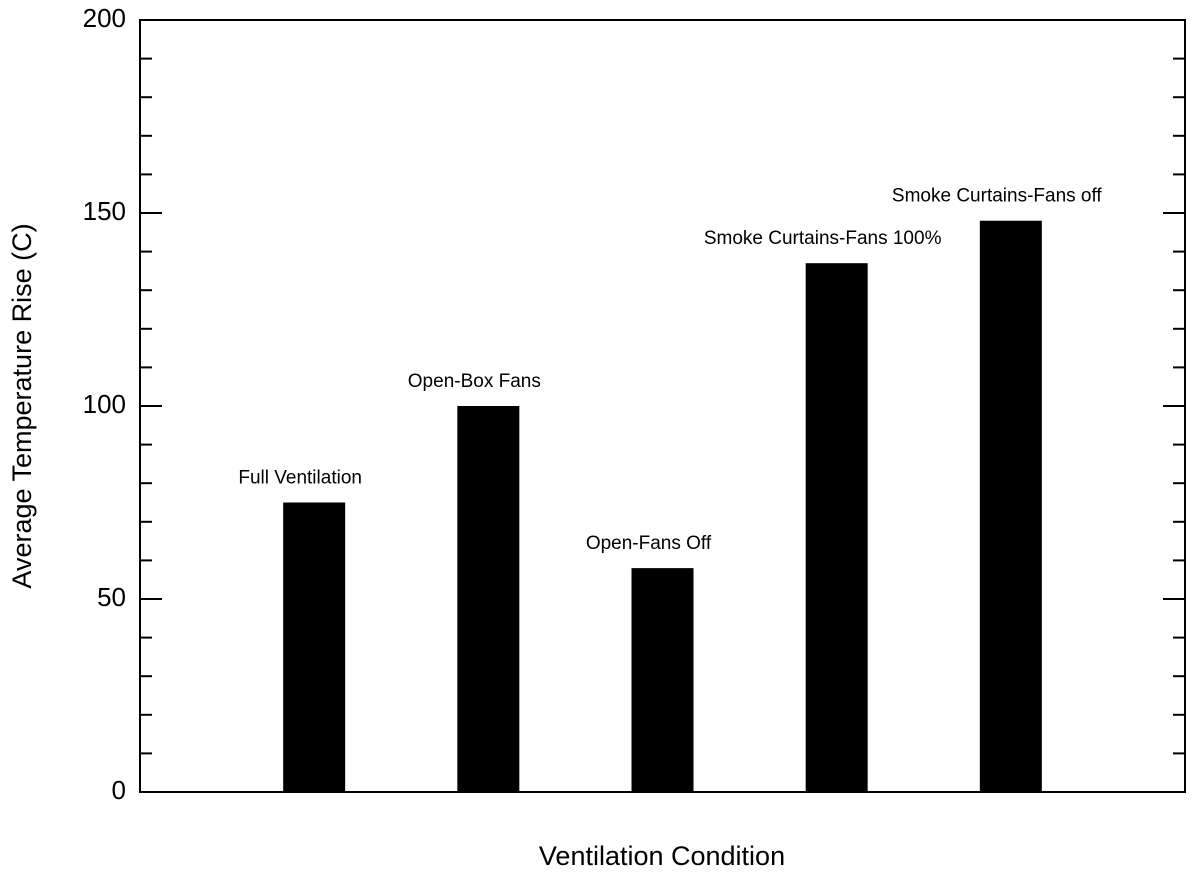 The width and height of the screenshot is (1200, 880). I want to click on y-tick-label: 100, so click(104, 404).